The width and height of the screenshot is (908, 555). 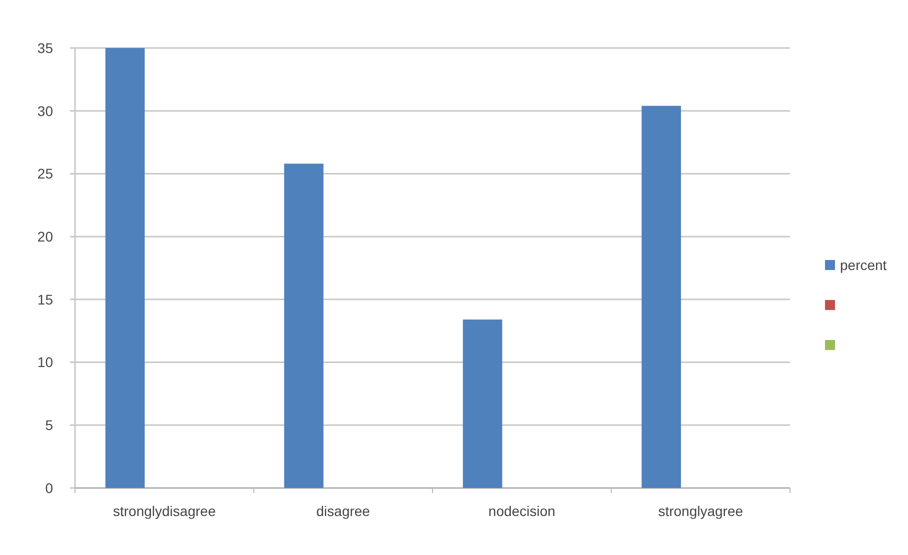 What do you see at coordinates (522, 511) in the screenshot?
I see `x-tick-label: nodecision` at bounding box center [522, 511].